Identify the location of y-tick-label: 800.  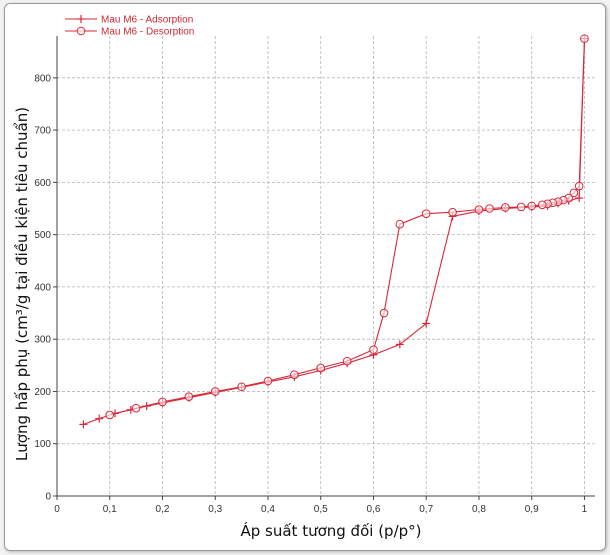
(42, 78).